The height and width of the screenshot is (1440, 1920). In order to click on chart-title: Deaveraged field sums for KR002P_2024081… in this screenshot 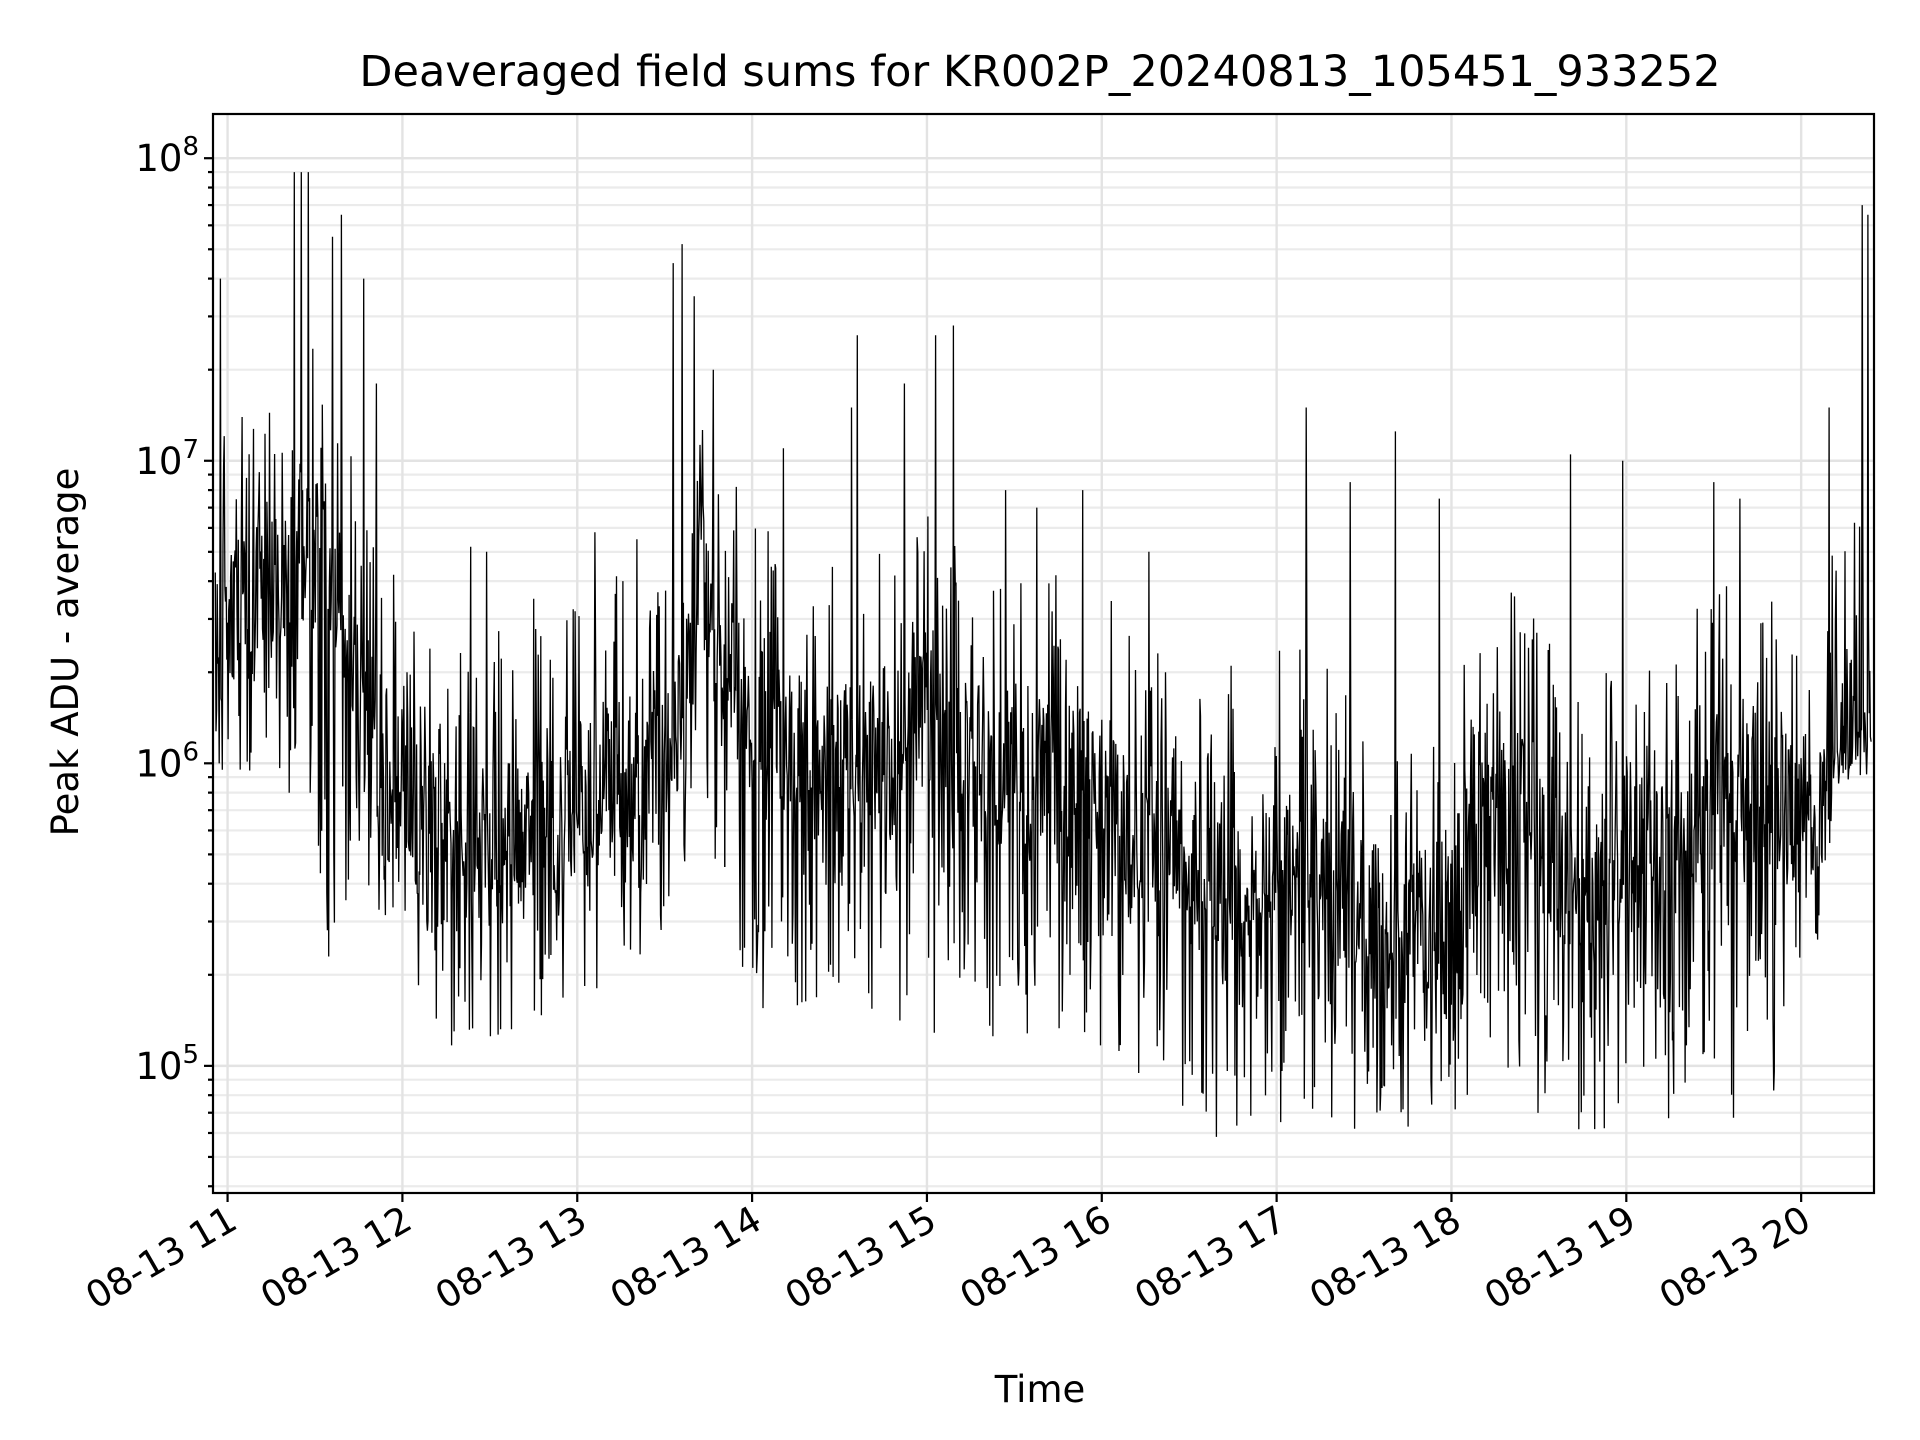, I will do `click(1039, 72)`.